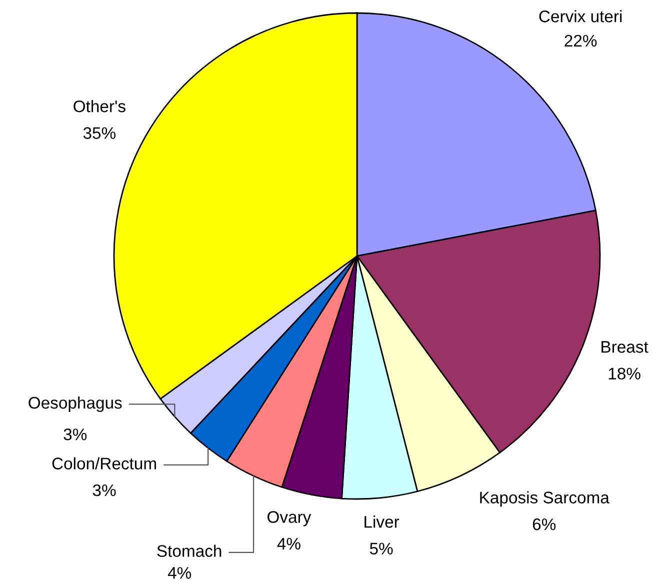 Image resolution: width=668 pixels, height=584 pixels. I want to click on data-label: 35%, so click(99, 133).